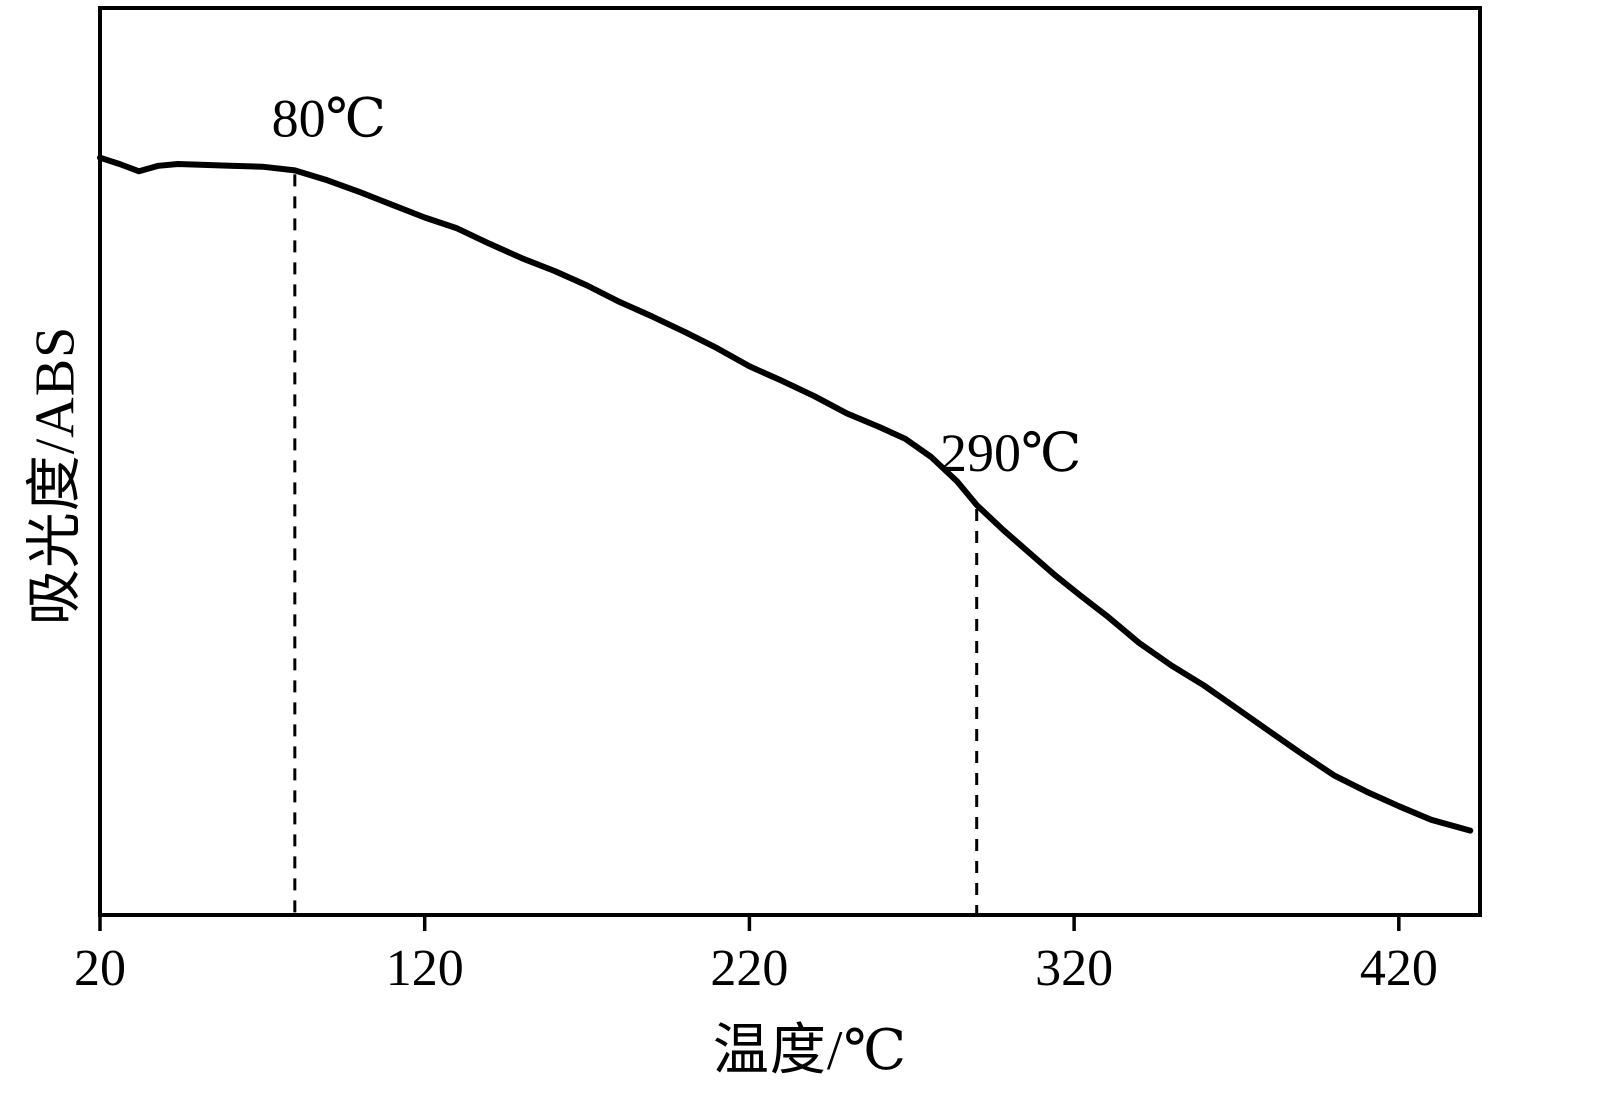 The height and width of the screenshot is (1119, 1620). What do you see at coordinates (55, 475) in the screenshot?
I see `y-axis-title: 吸光度/ABS` at bounding box center [55, 475].